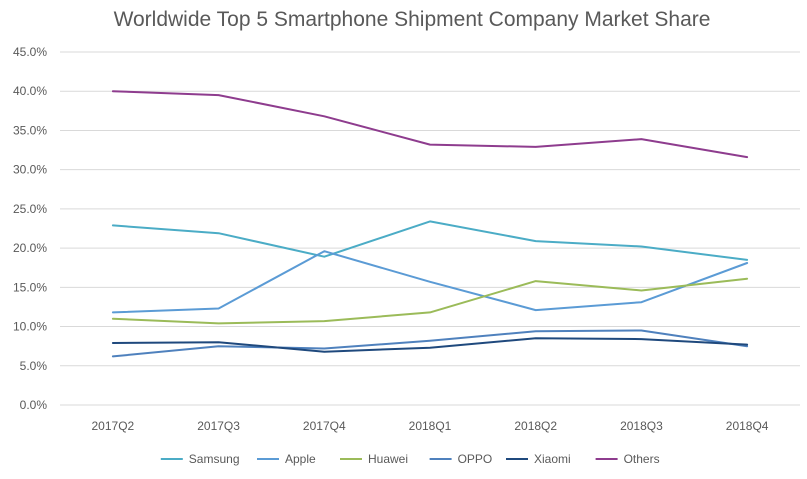 The width and height of the screenshot is (807, 479). Describe the element at coordinates (30, 209) in the screenshot. I see `y-tick-label: 25.0%` at that location.